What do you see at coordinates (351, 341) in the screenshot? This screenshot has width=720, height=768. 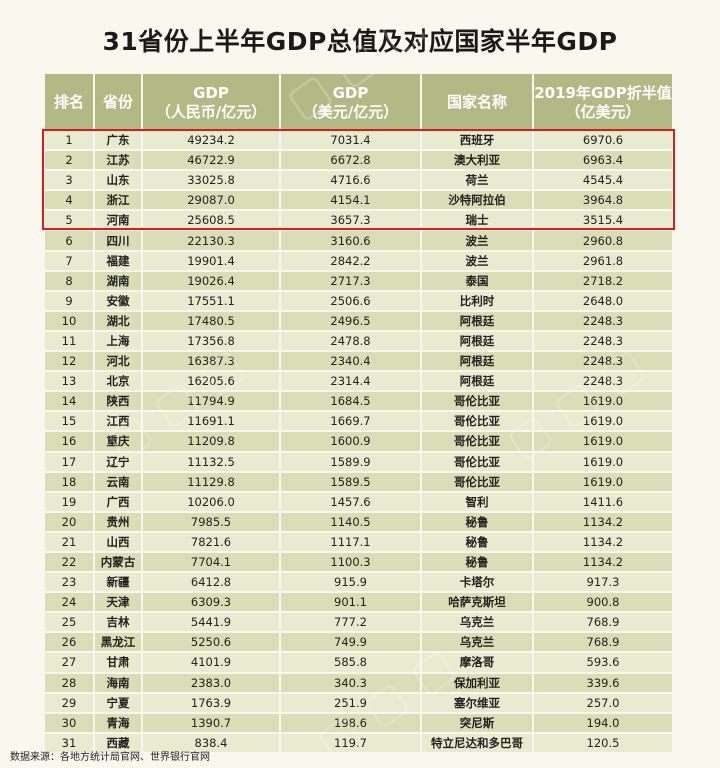 I see `cell-gdp-usd: 2478.8` at bounding box center [351, 341].